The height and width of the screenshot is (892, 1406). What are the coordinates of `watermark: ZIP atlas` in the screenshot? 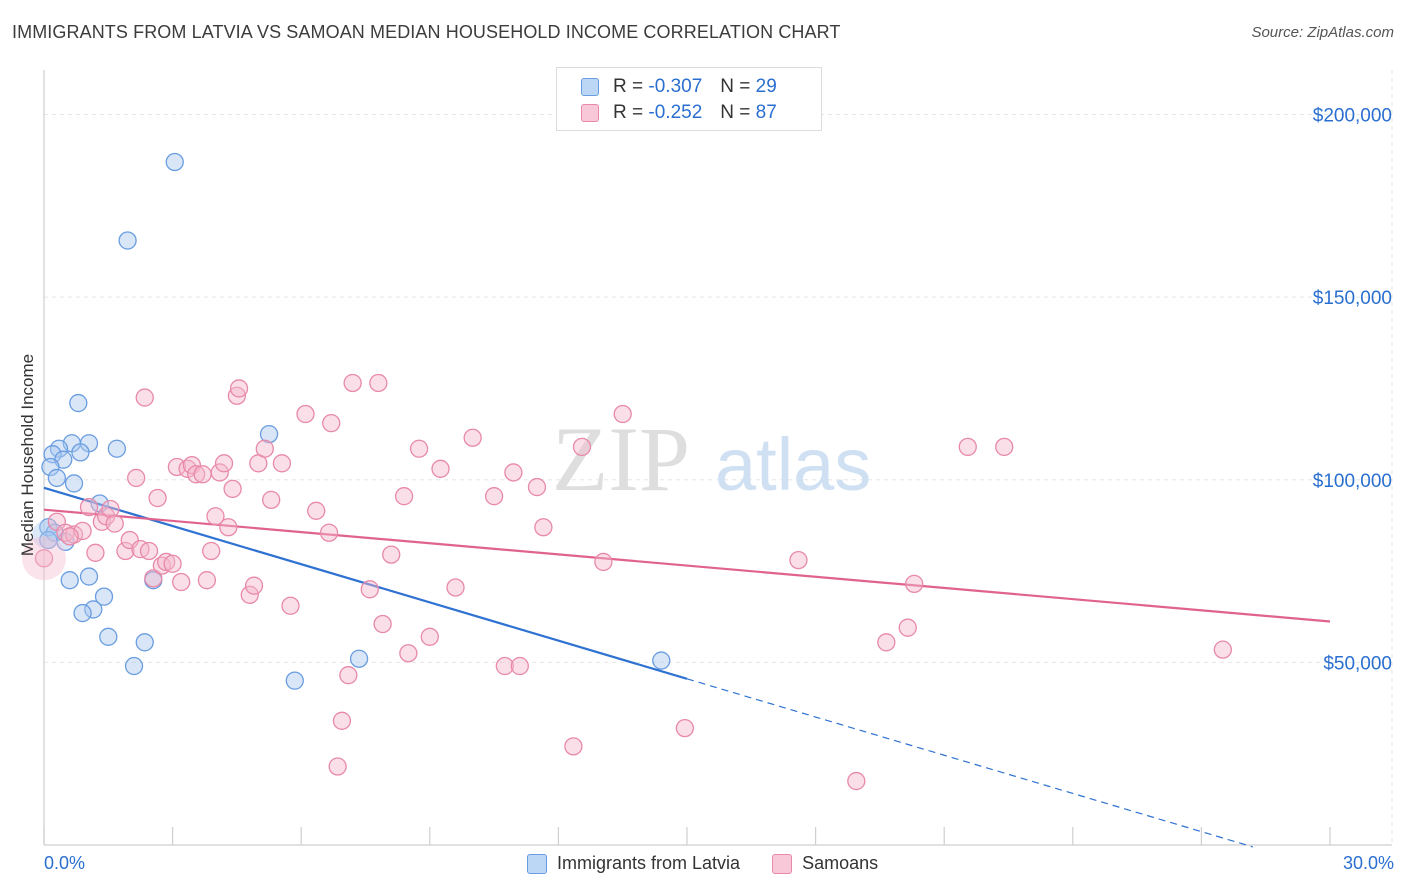 It's located at (711, 459).